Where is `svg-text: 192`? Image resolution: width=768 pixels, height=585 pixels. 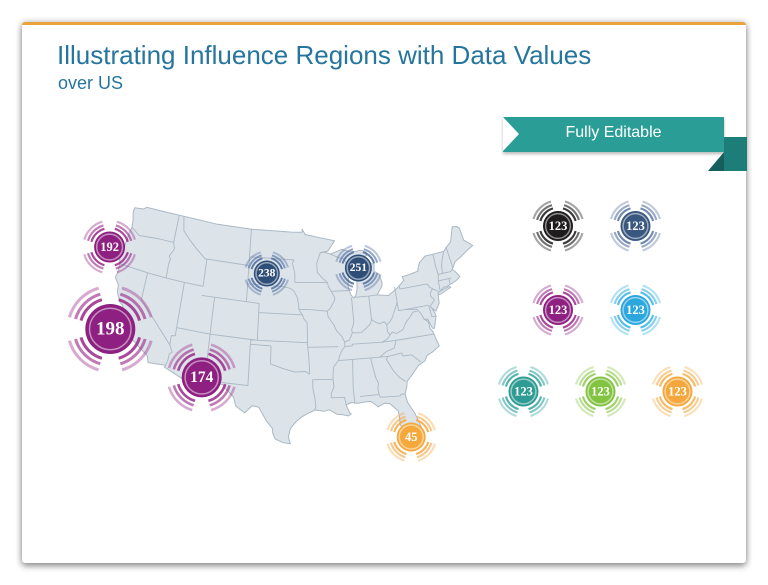
svg-text: 192 is located at coordinates (109, 247).